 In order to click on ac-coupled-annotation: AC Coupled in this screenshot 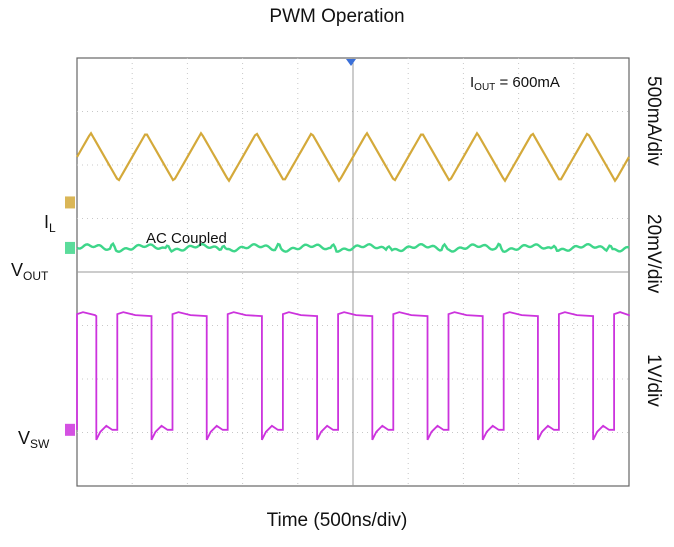, I will do `click(186, 238)`.